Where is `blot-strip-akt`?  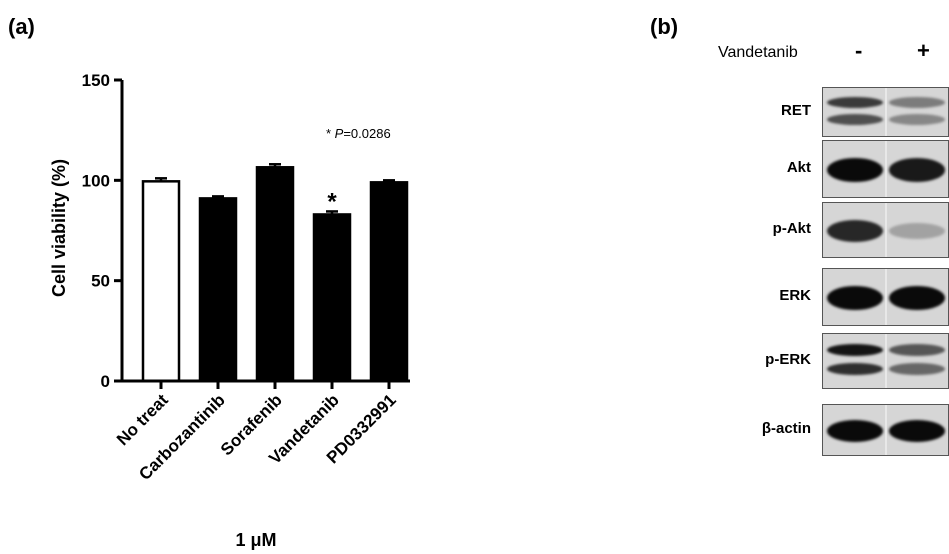 blot-strip-akt is located at coordinates (885, 169).